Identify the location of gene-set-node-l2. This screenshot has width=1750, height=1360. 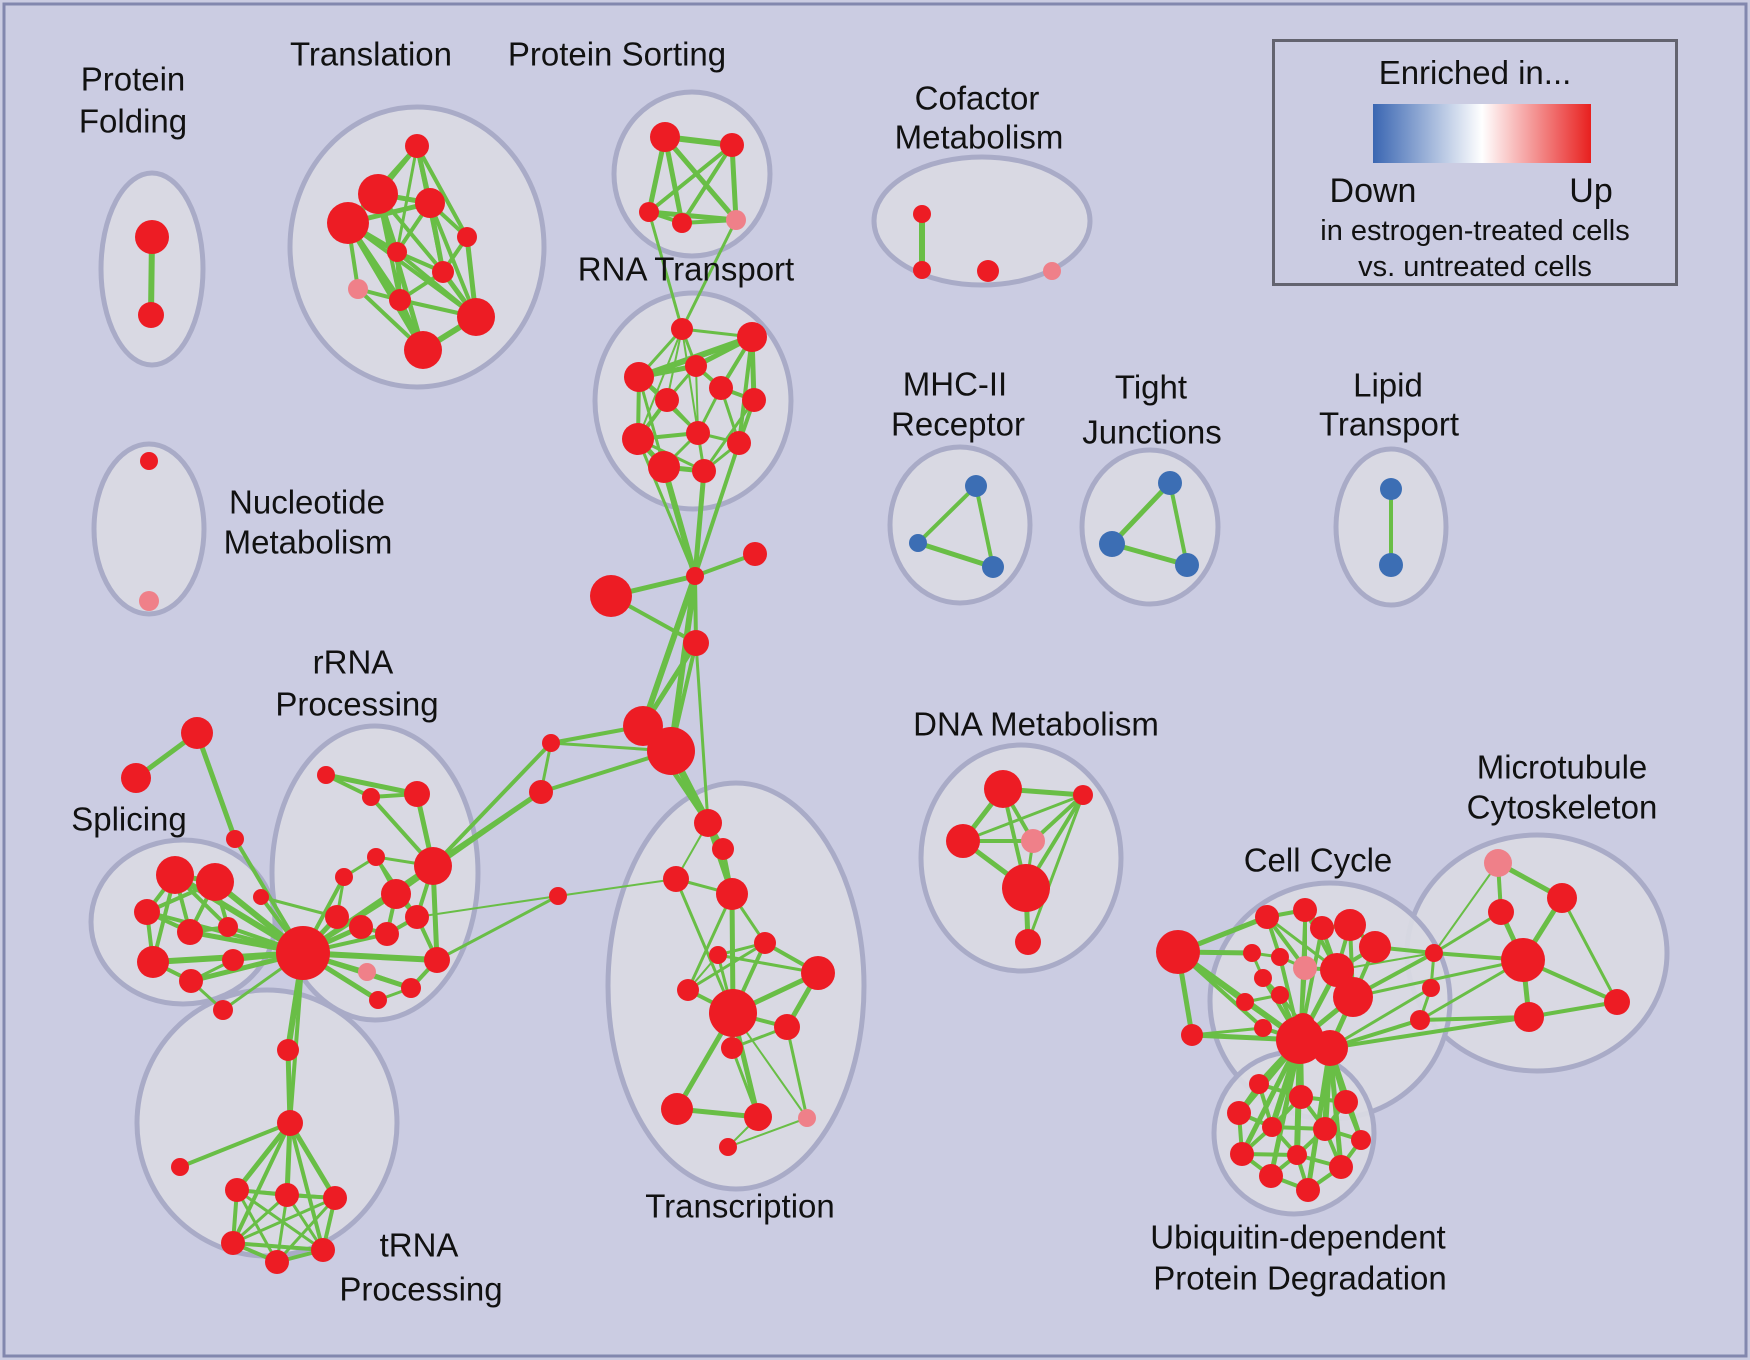
(541, 792).